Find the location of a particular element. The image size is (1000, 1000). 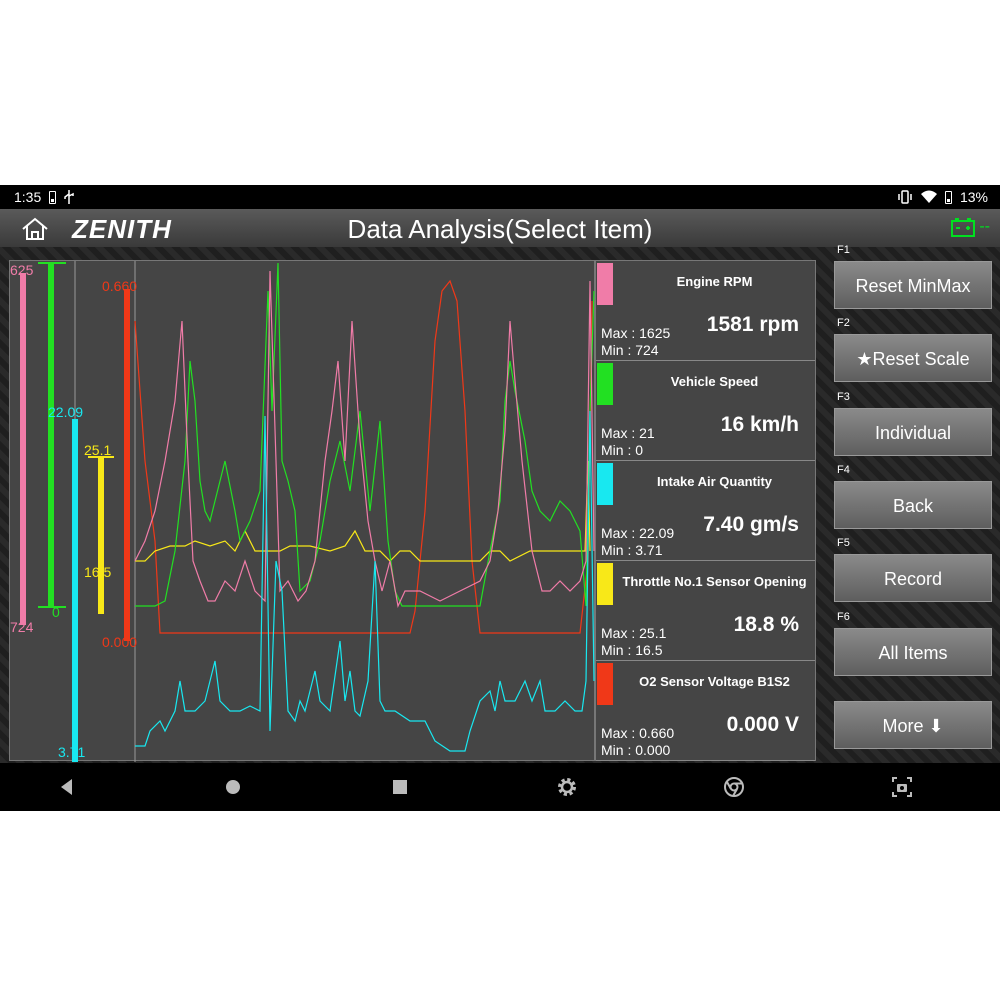

recents-icon is located at coordinates (400, 787).